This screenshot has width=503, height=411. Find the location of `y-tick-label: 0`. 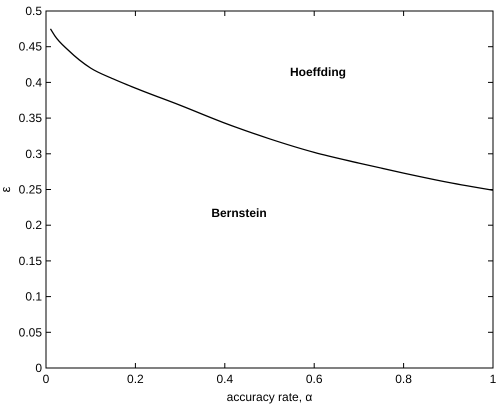

y-tick-label: 0 is located at coordinates (38, 368).